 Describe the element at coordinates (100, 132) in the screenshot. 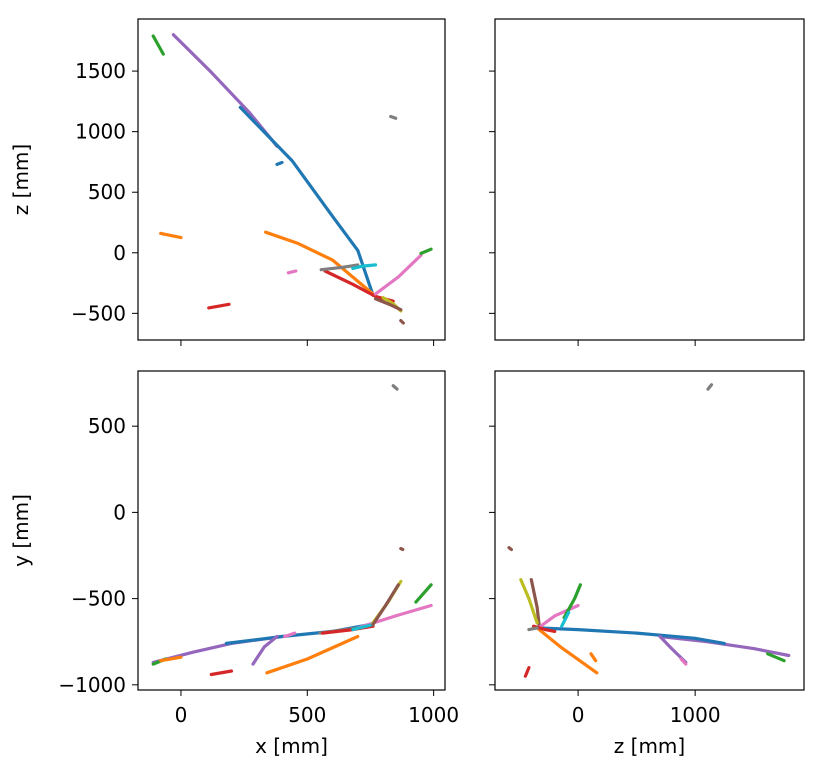

I see `y-tick-label: 1000` at that location.